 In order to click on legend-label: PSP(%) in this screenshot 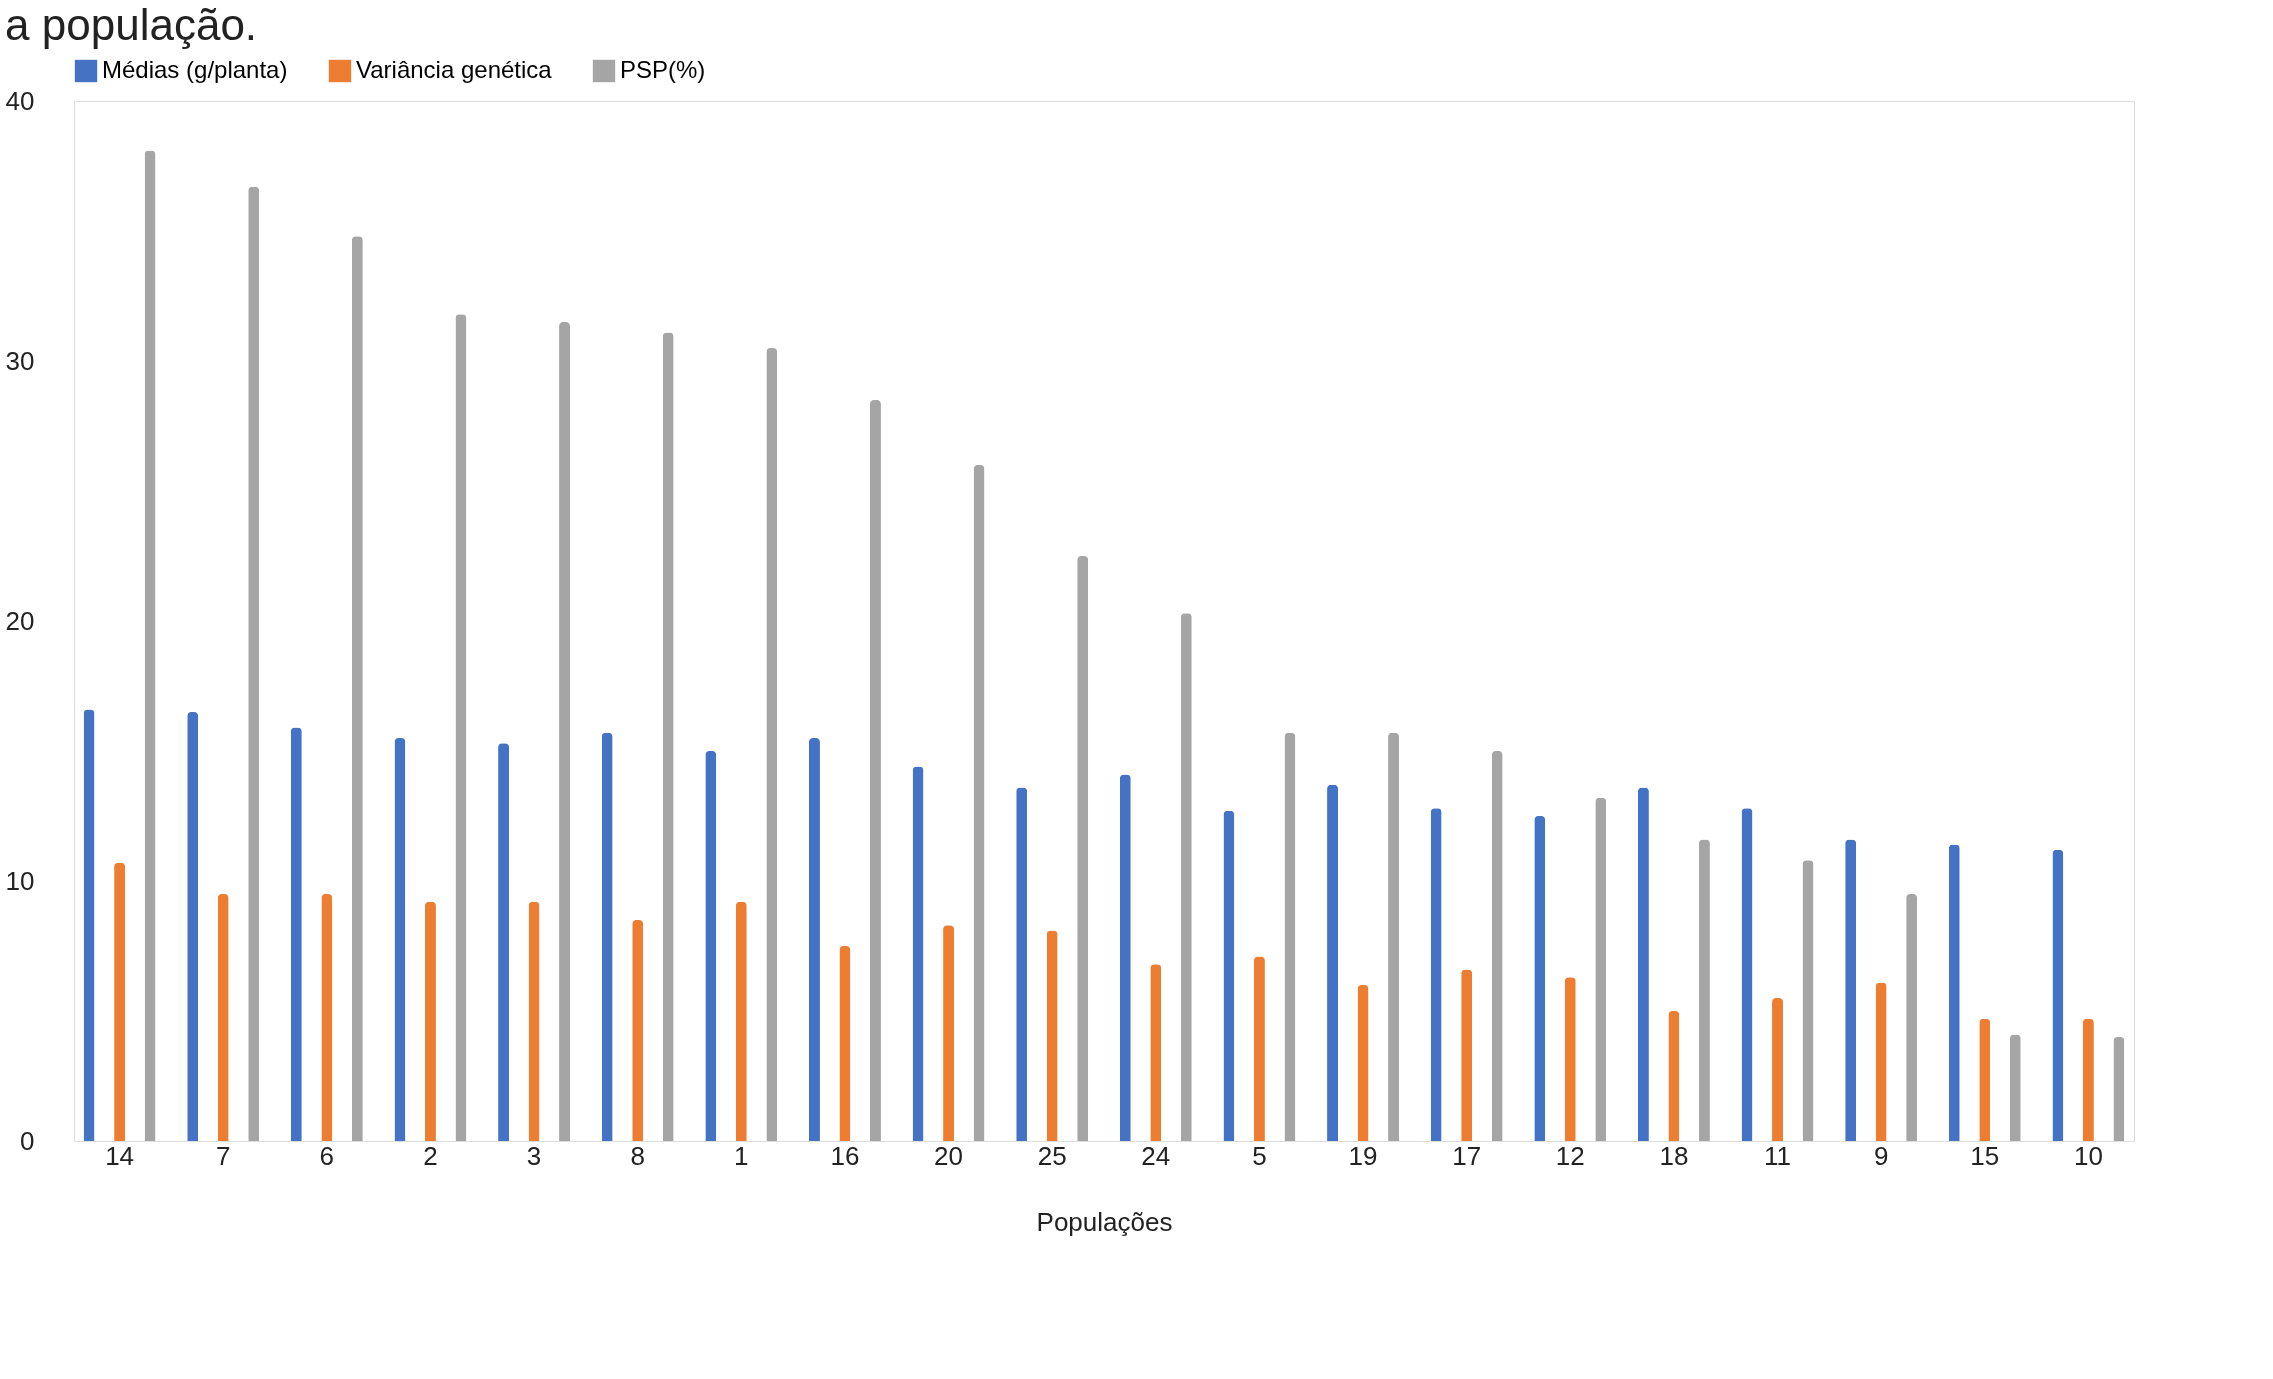, I will do `click(663, 69)`.